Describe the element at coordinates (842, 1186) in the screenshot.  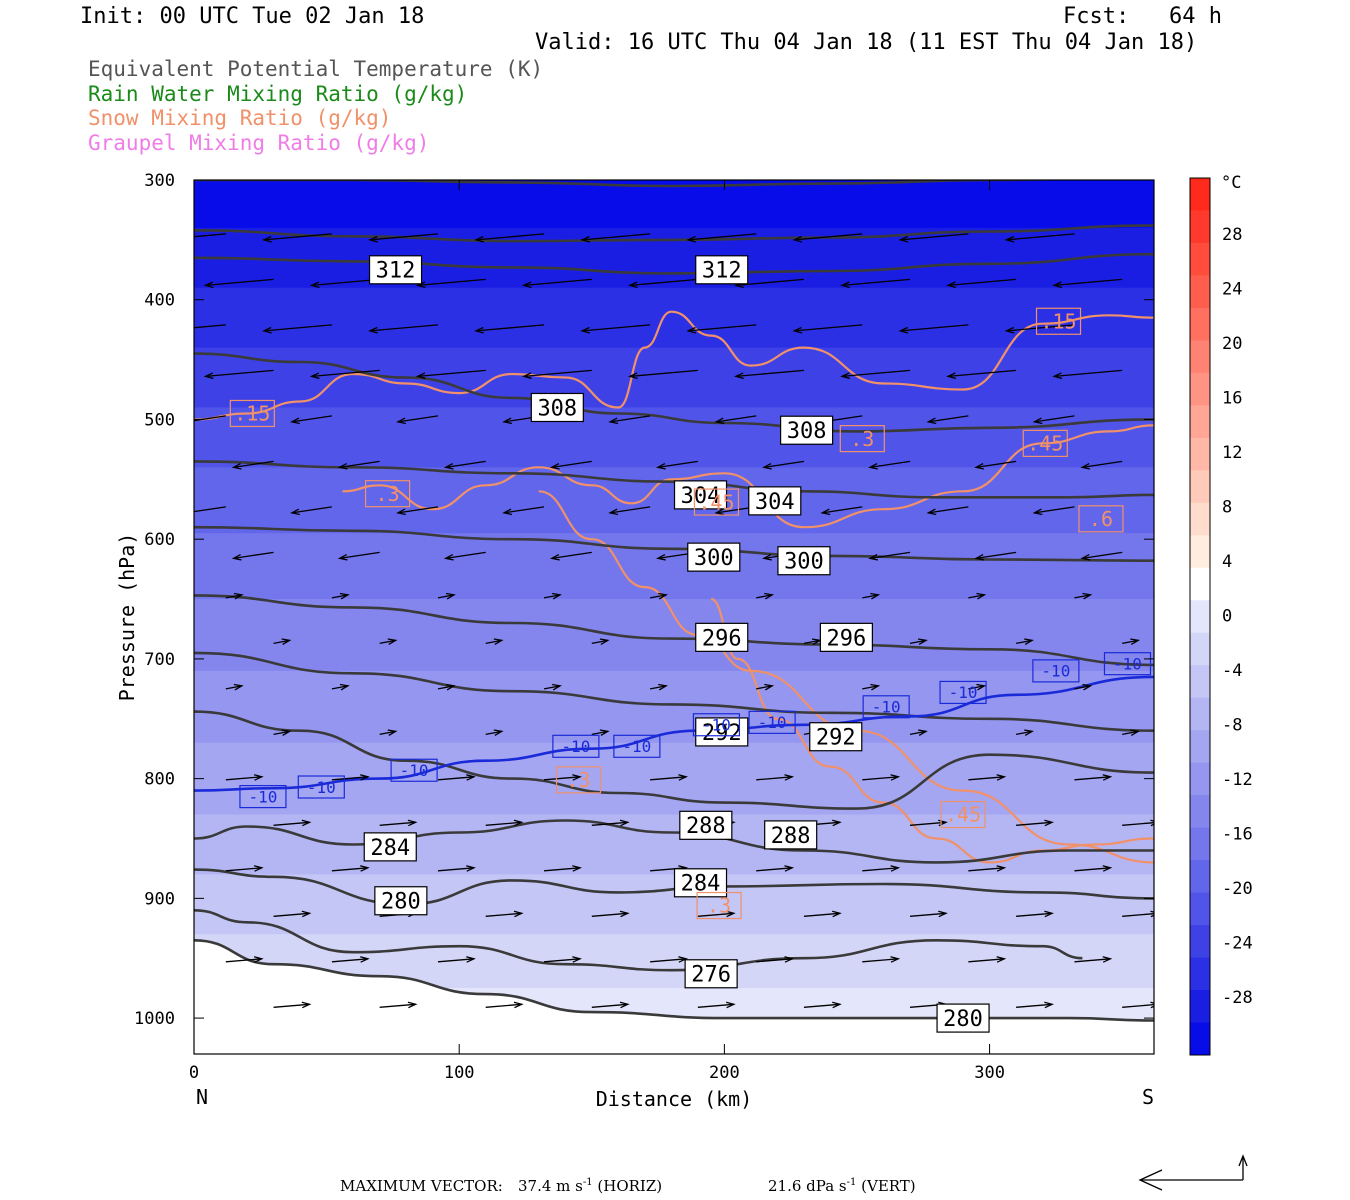
I see `max-vert-vector: 21.6 dPa s-1 (VERT)` at that location.